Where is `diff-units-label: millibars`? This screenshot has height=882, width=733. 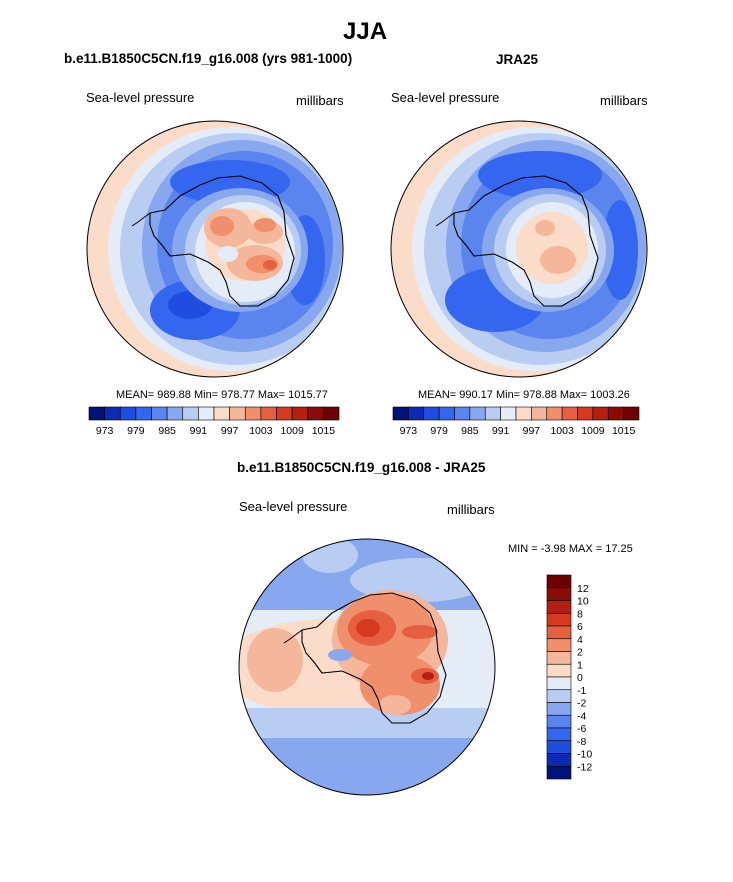 diff-units-label: millibars is located at coordinates (471, 509).